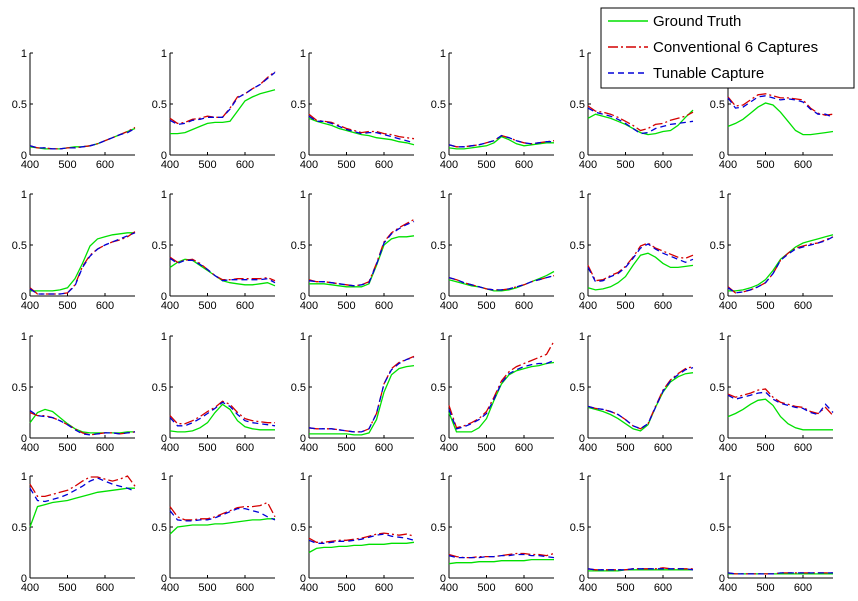 This screenshot has width=858, height=601. What do you see at coordinates (74, 109) in the screenshot?
I see `panel-1: 0 0.5 1 400 500 600` at bounding box center [74, 109].